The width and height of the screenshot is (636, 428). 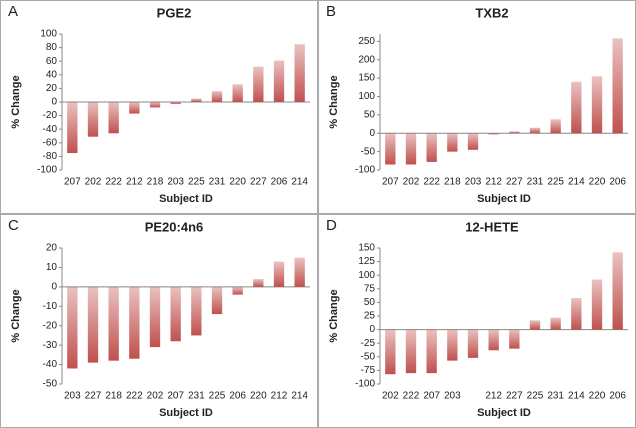 What do you see at coordinates (576, 182) in the screenshot?
I see `x-tick-label: 214` at bounding box center [576, 182].